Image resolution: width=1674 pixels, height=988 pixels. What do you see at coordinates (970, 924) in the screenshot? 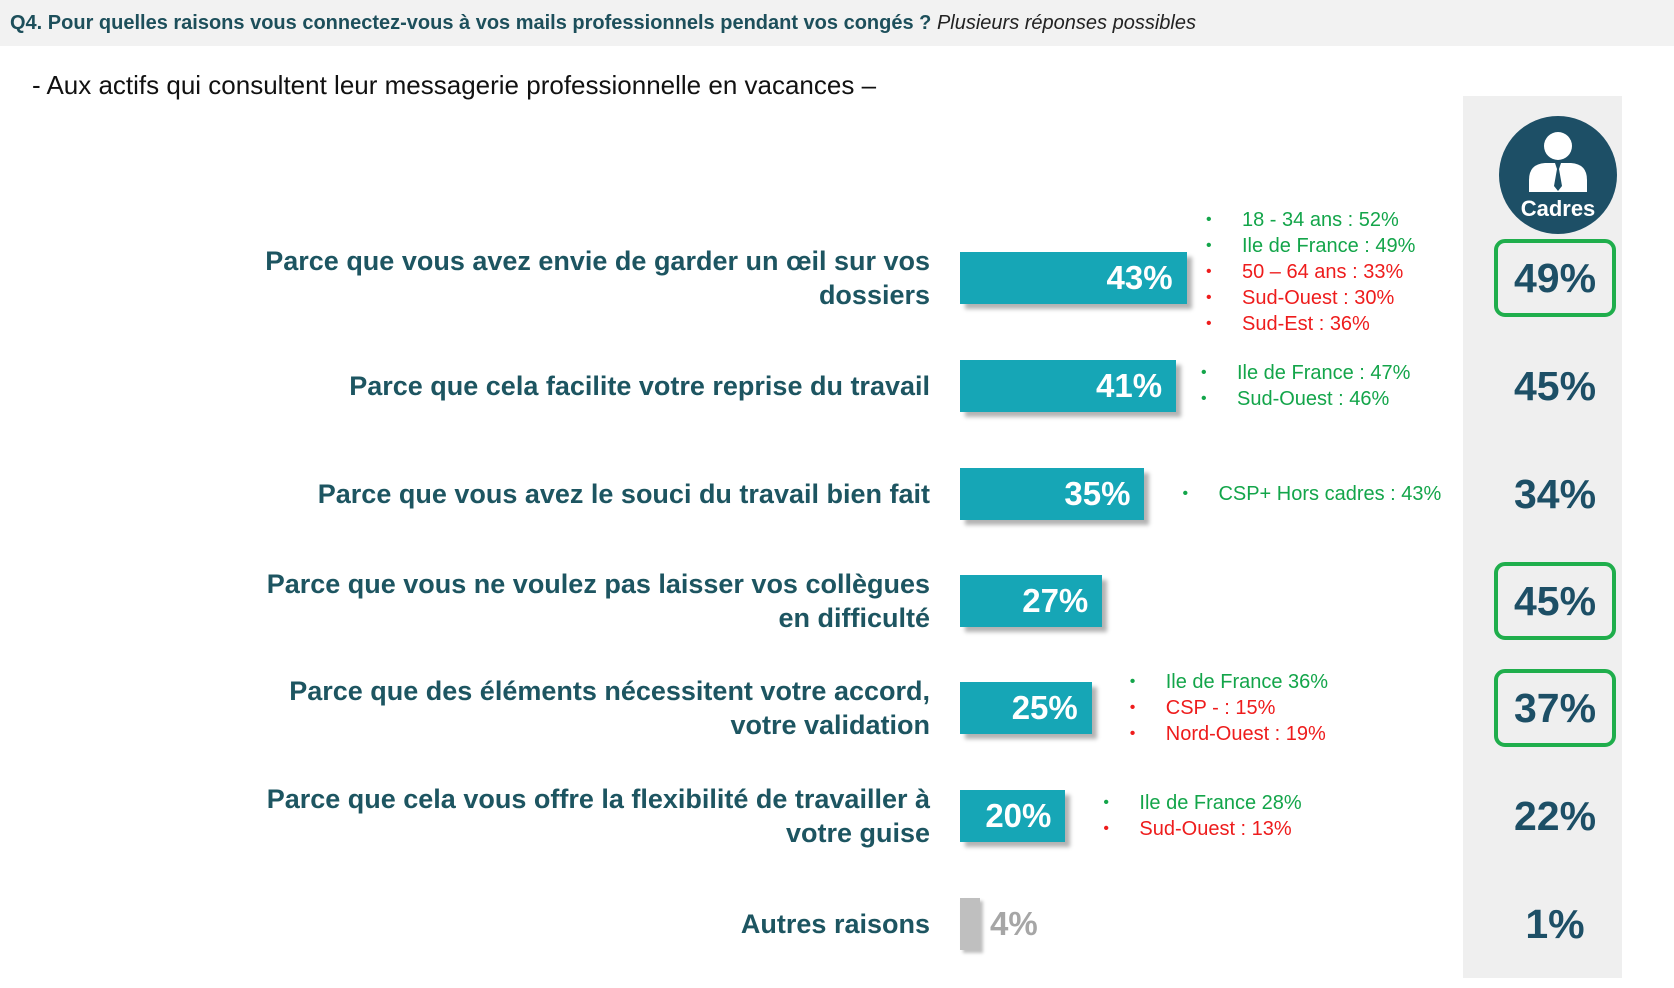
I see `bar` at bounding box center [970, 924].